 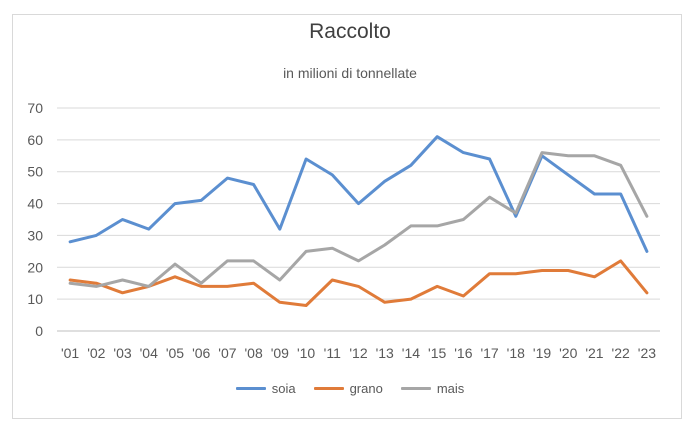 I want to click on legend-label: mais, so click(x=450, y=388).